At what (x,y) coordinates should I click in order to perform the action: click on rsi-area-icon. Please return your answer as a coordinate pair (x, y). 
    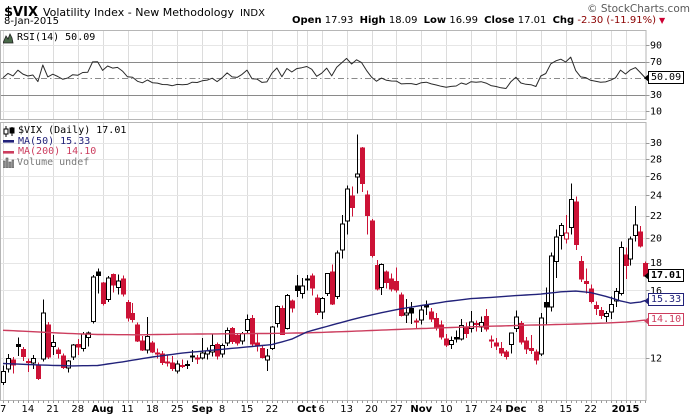
    Looking at the image, I should click on (8, 38).